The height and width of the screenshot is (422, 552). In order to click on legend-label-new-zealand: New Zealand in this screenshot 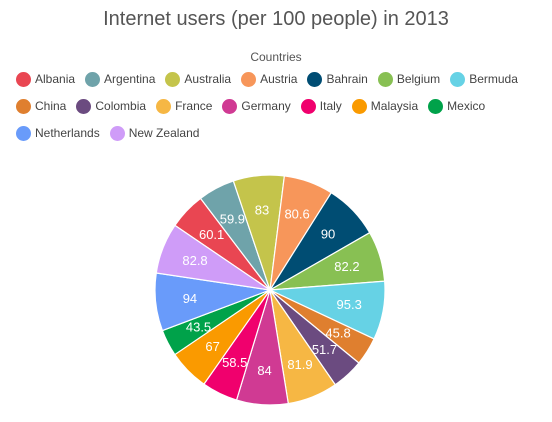, I will do `click(164, 133)`.